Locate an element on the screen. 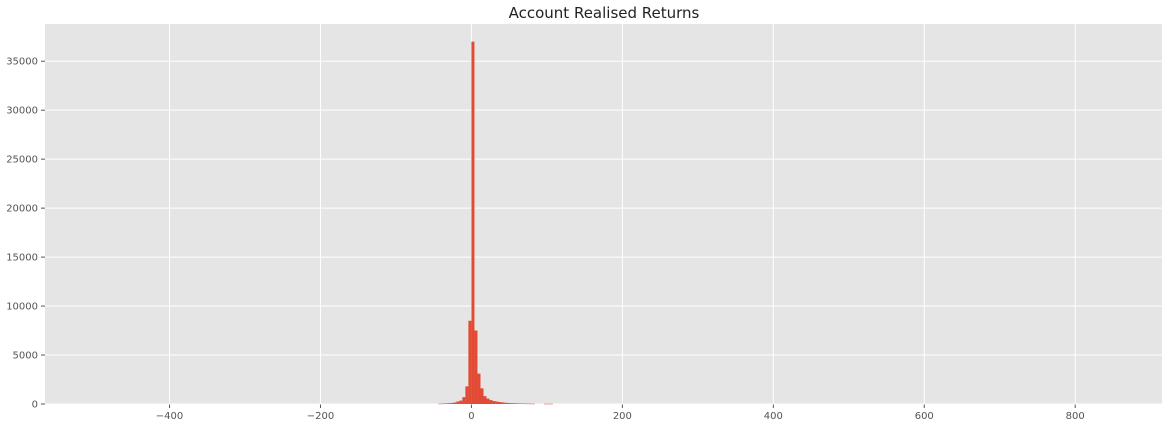 The height and width of the screenshot is (428, 1169). x-tick-label: −400 is located at coordinates (169, 416).